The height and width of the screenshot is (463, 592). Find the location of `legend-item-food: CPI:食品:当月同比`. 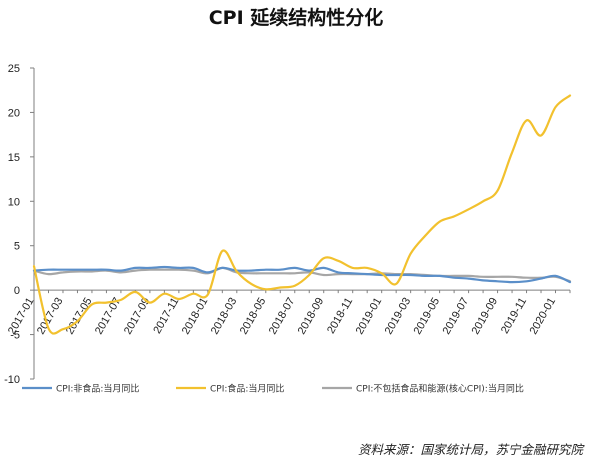

legend-item-food: CPI:食品:当月同比 is located at coordinates (230, 389).